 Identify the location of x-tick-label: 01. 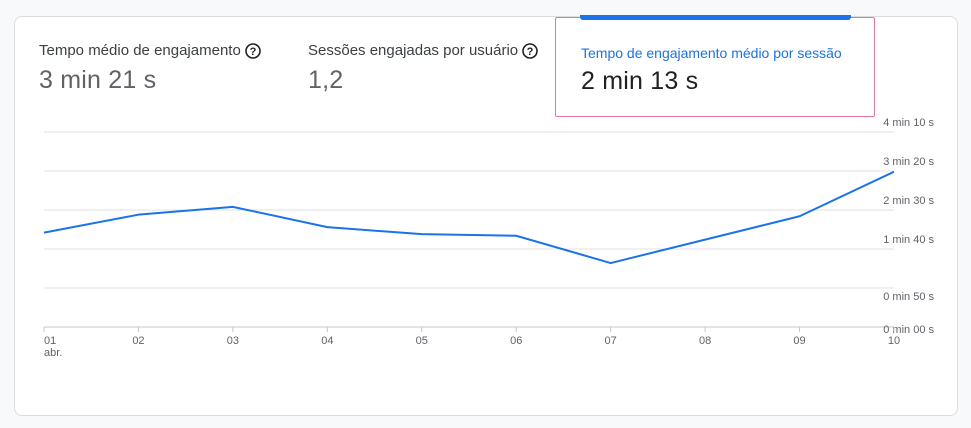
(50, 341).